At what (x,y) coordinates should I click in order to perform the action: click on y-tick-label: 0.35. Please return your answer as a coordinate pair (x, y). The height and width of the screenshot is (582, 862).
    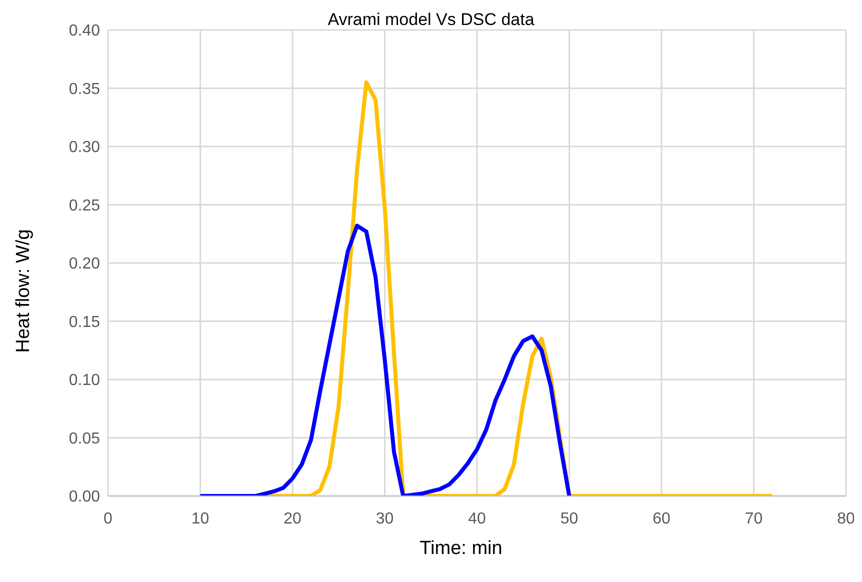
    Looking at the image, I should click on (84, 89).